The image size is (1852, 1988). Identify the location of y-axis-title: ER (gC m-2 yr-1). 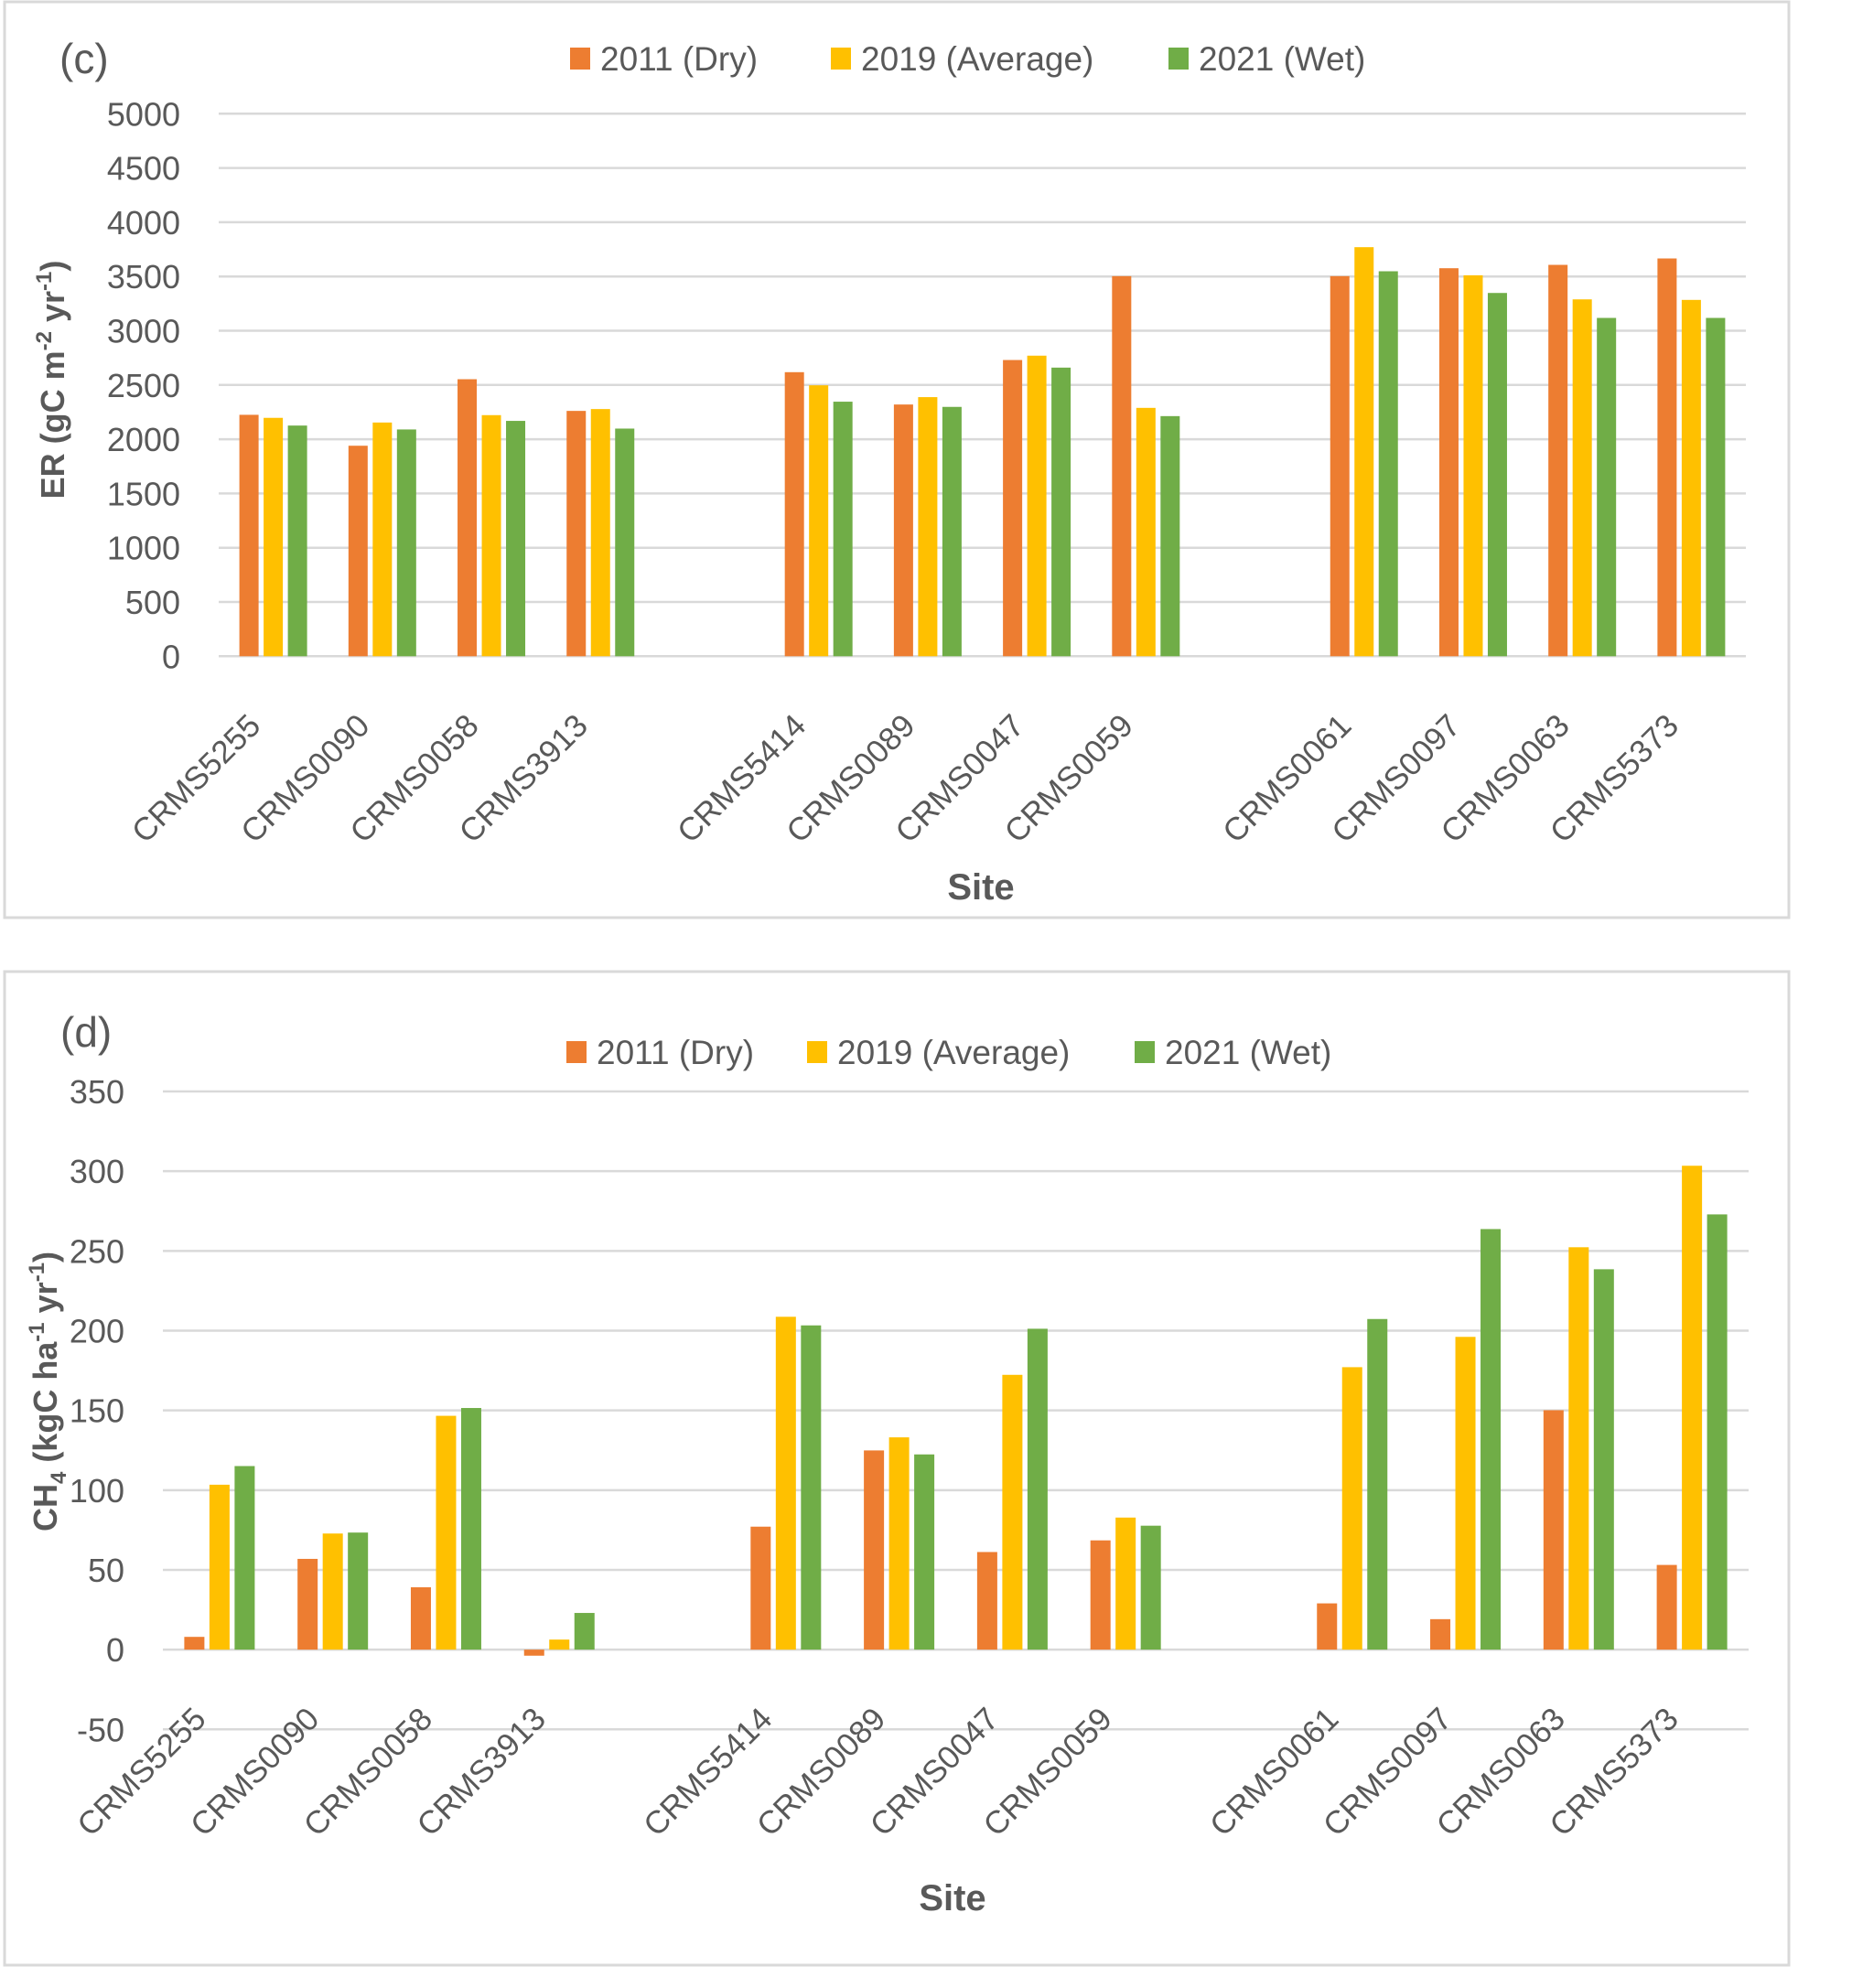
(51, 380).